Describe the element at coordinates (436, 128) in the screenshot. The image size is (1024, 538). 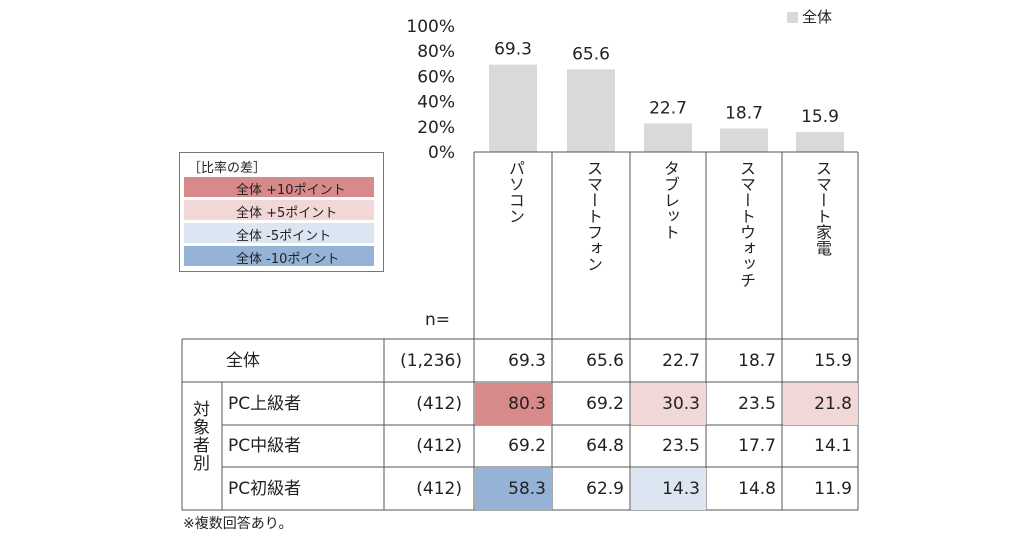
I see `y-tick-label: 20%` at that location.